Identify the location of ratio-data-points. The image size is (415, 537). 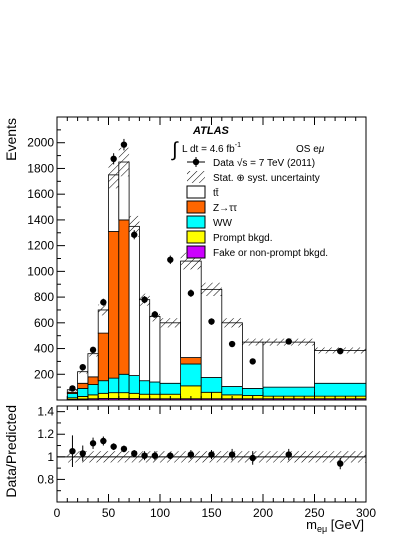
(206, 452).